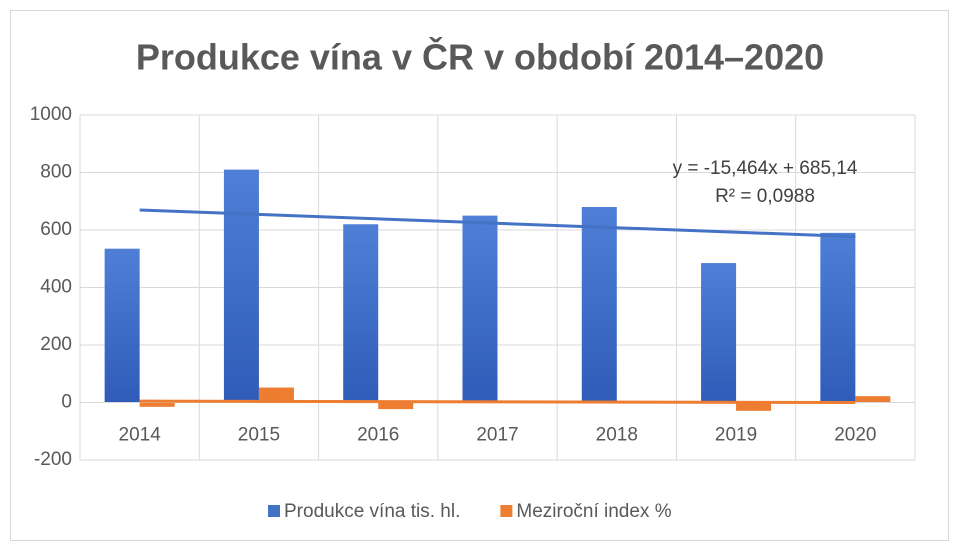 The width and height of the screenshot is (960, 543). Describe the element at coordinates (855, 435) in the screenshot. I see `x-tick-label: 2020` at that location.